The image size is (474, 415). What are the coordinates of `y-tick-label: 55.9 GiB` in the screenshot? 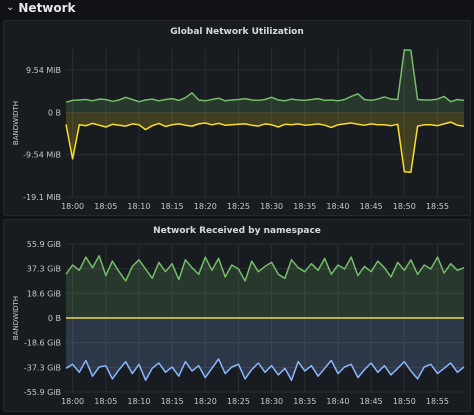 It's located at (44, 244).